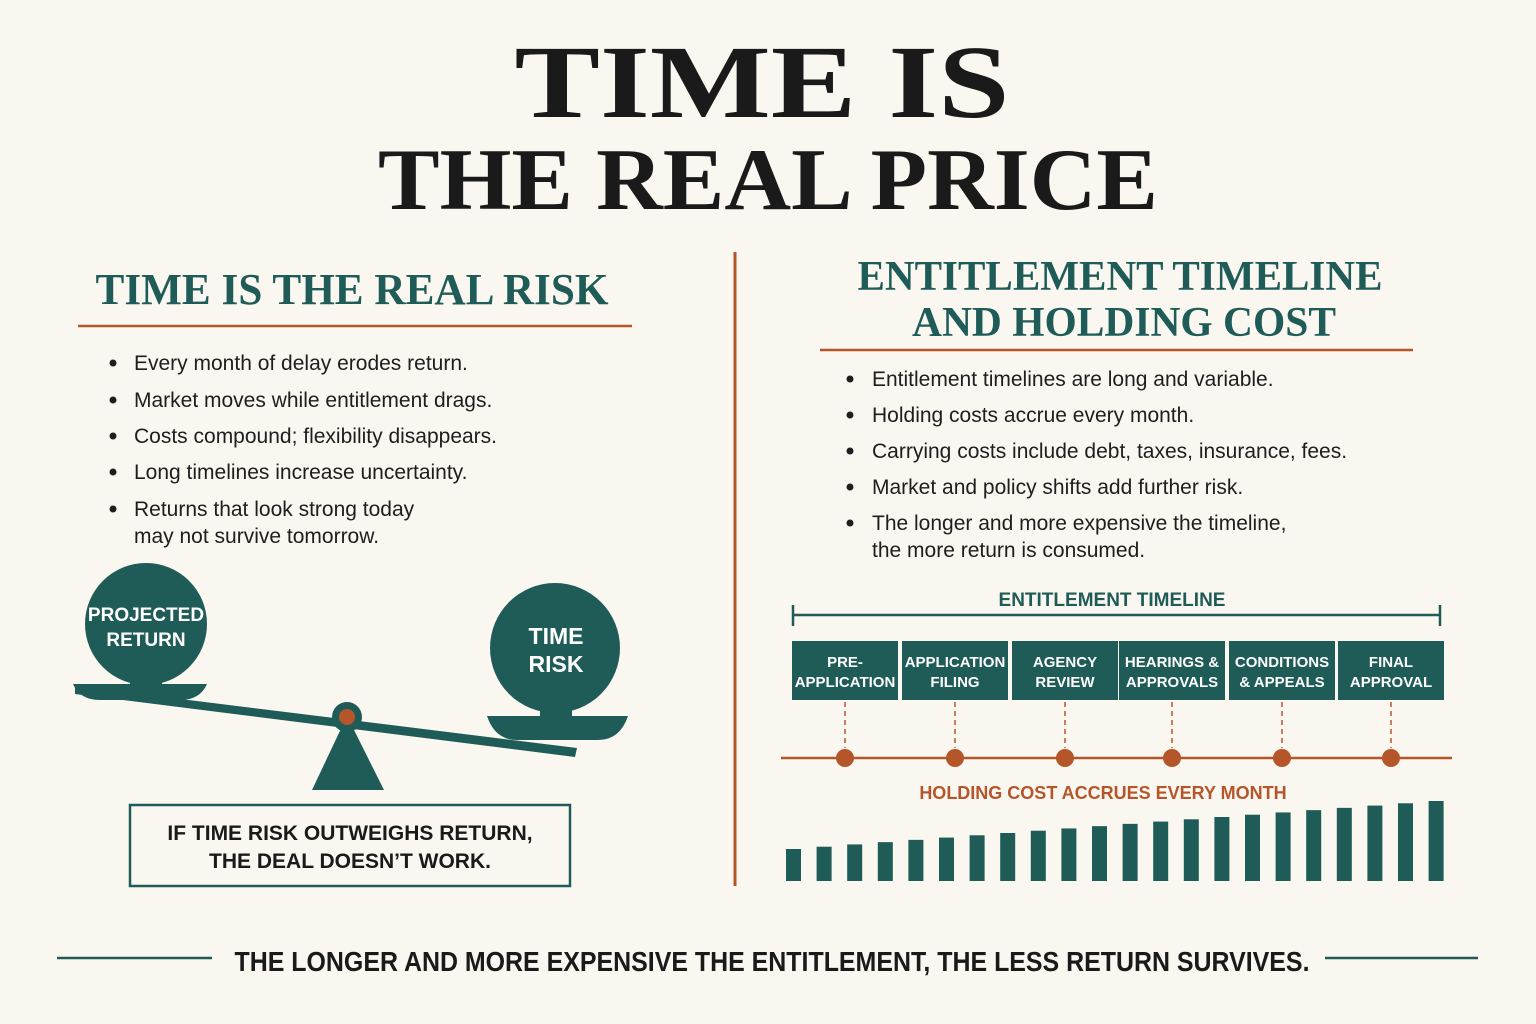  What do you see at coordinates (1116, 615) in the screenshot?
I see `timeline-bracket` at bounding box center [1116, 615].